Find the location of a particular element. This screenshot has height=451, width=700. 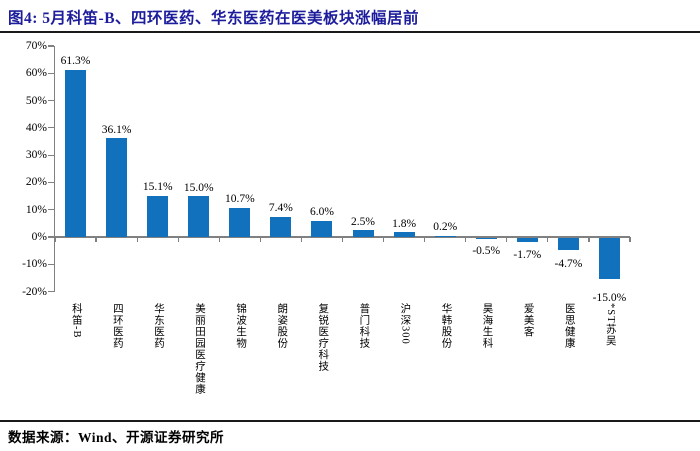

bar-value-label: 2.5% is located at coordinates (363, 221).